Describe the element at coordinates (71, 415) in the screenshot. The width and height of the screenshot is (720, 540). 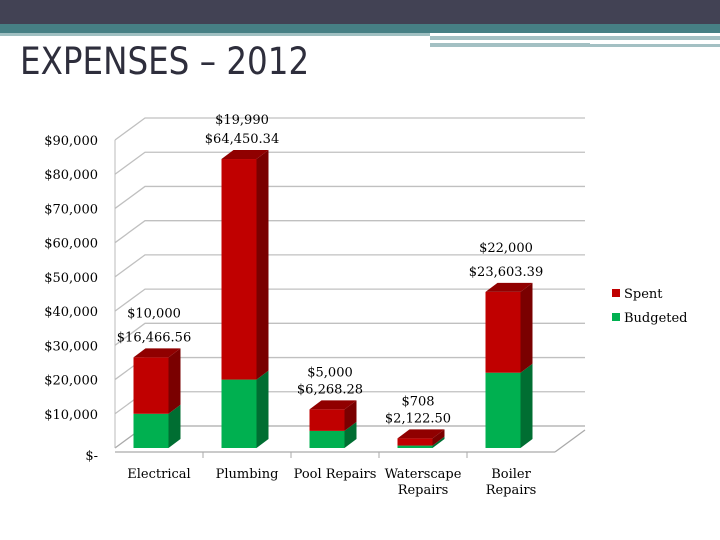
I see `y-tick-label: $10,000` at that location.